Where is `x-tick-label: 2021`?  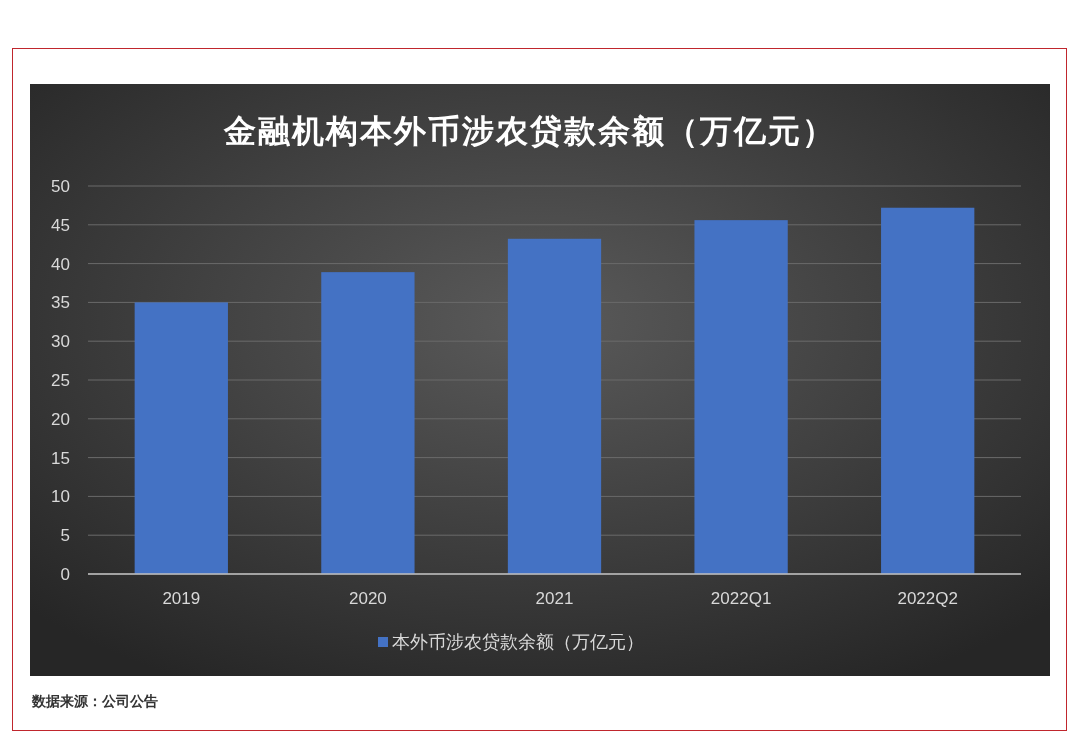
x-tick-label: 2021 is located at coordinates (554, 598).